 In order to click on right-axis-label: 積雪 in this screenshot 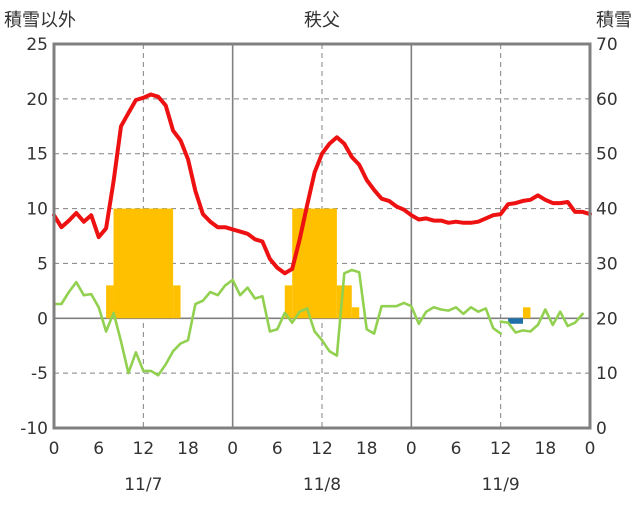, I will do `click(614, 20)`.